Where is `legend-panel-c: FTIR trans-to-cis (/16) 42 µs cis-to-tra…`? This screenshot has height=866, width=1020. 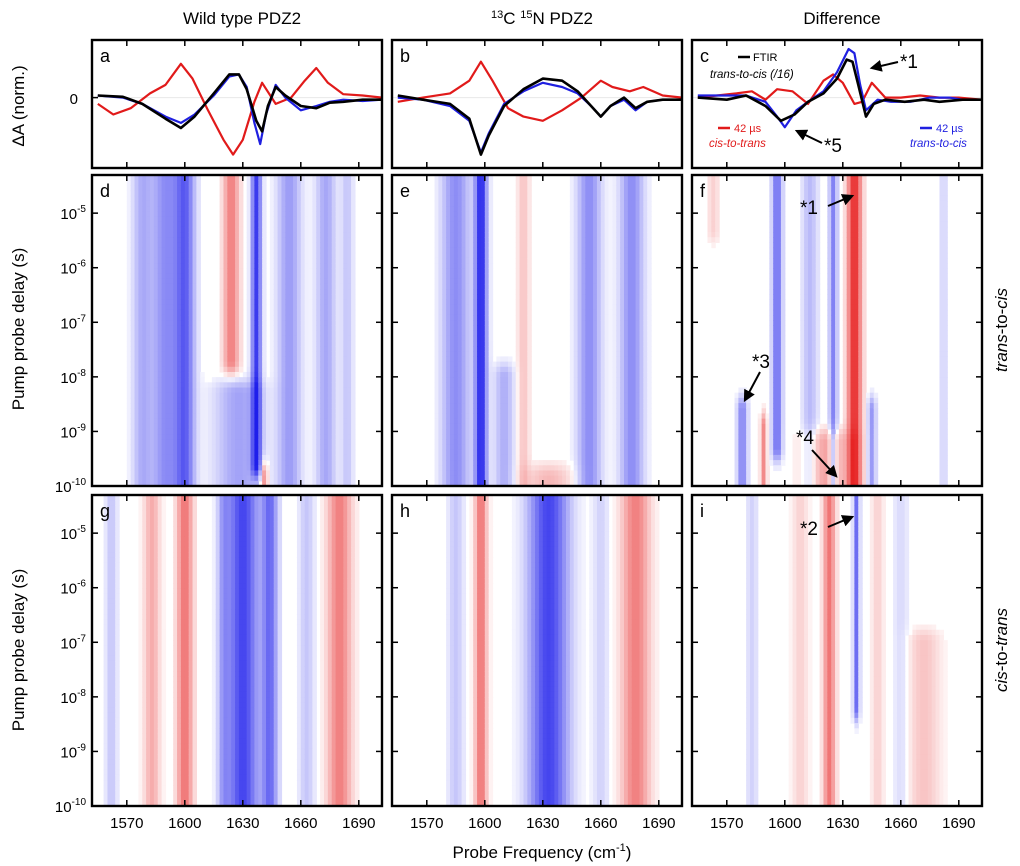 legend-panel-c: FTIR trans-to-cis (/16) 42 µs cis-to-tra… is located at coordinates (838, 101).